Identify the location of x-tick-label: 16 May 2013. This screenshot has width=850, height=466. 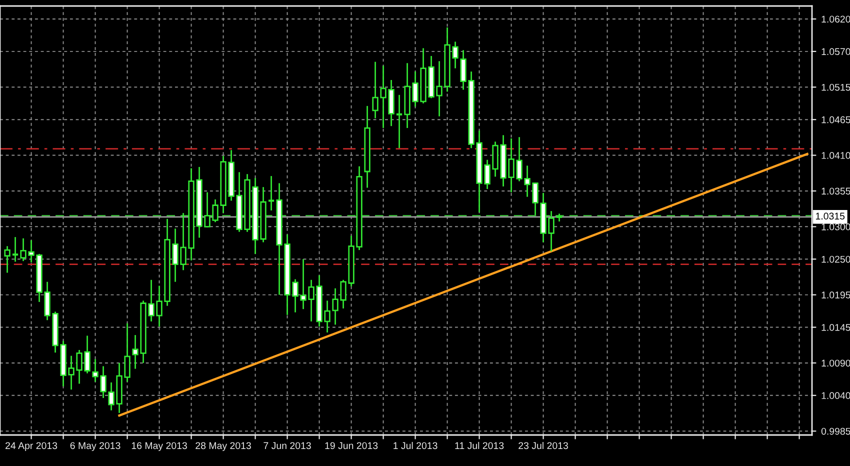
(159, 447).